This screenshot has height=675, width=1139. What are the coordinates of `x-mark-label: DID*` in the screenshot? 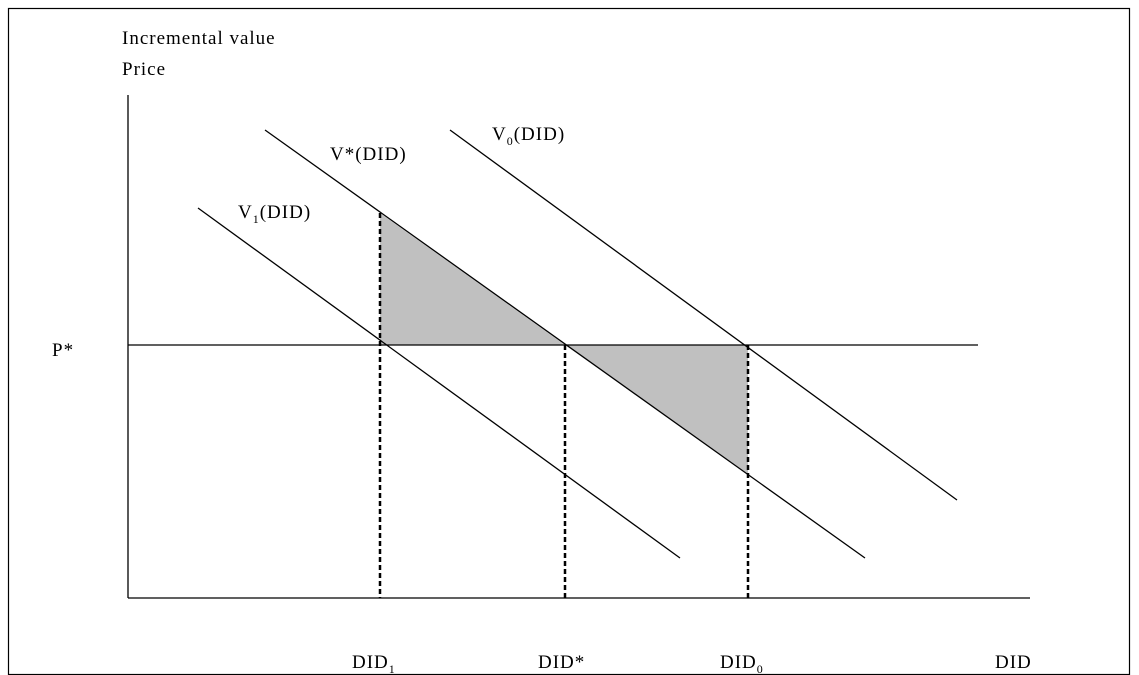 It's located at (561, 662).